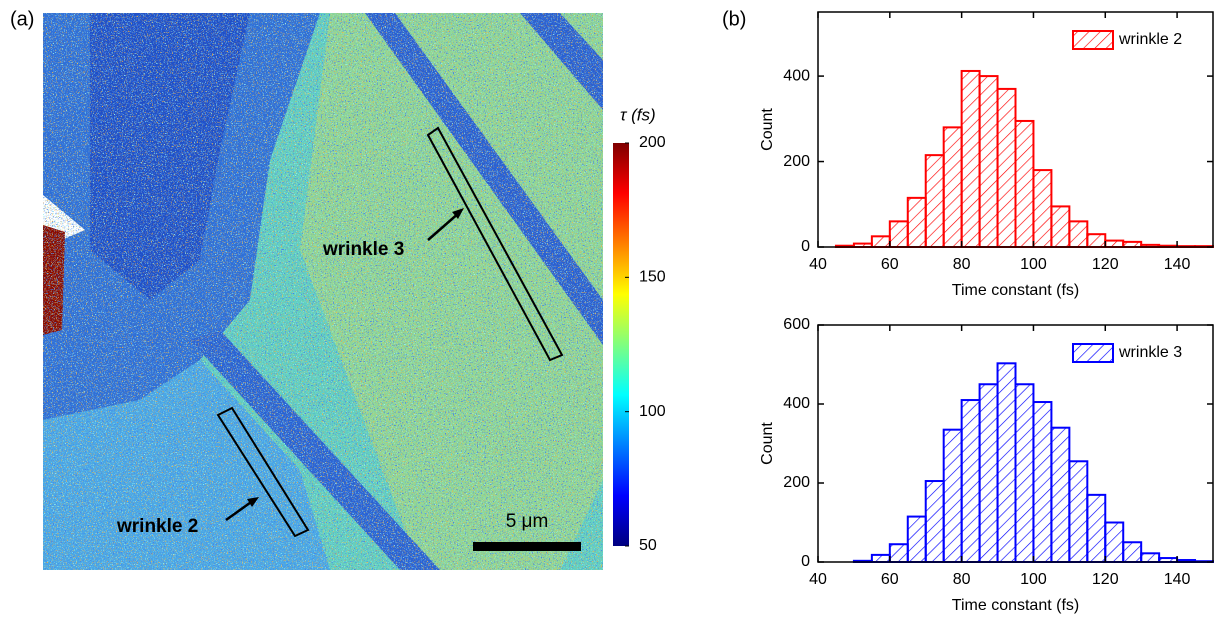  Describe the element at coordinates (157, 526) in the screenshot. I see `annotation: wrinkle 2` at that location.